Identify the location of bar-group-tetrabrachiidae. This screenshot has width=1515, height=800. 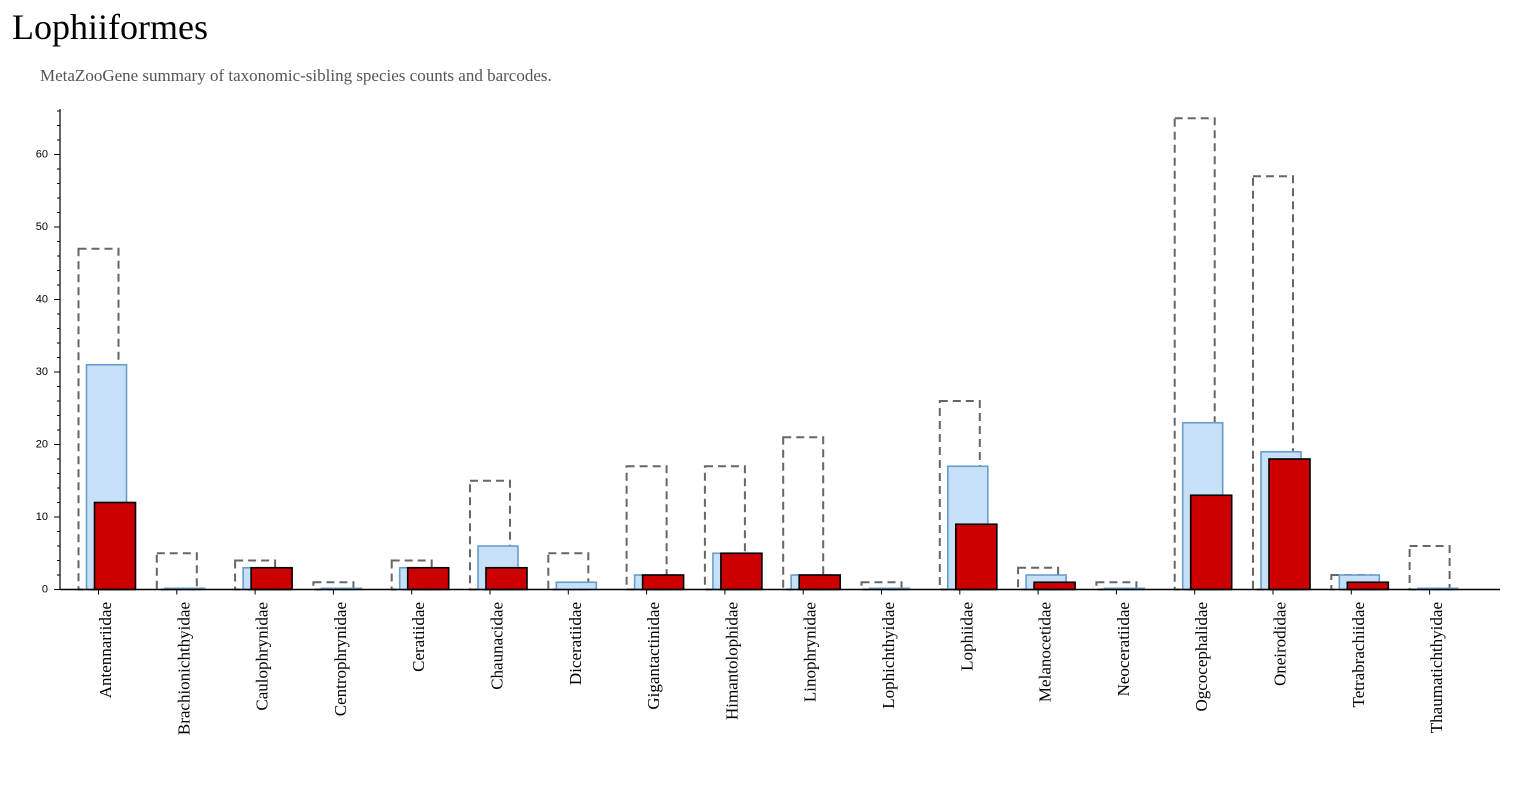
(1360, 582).